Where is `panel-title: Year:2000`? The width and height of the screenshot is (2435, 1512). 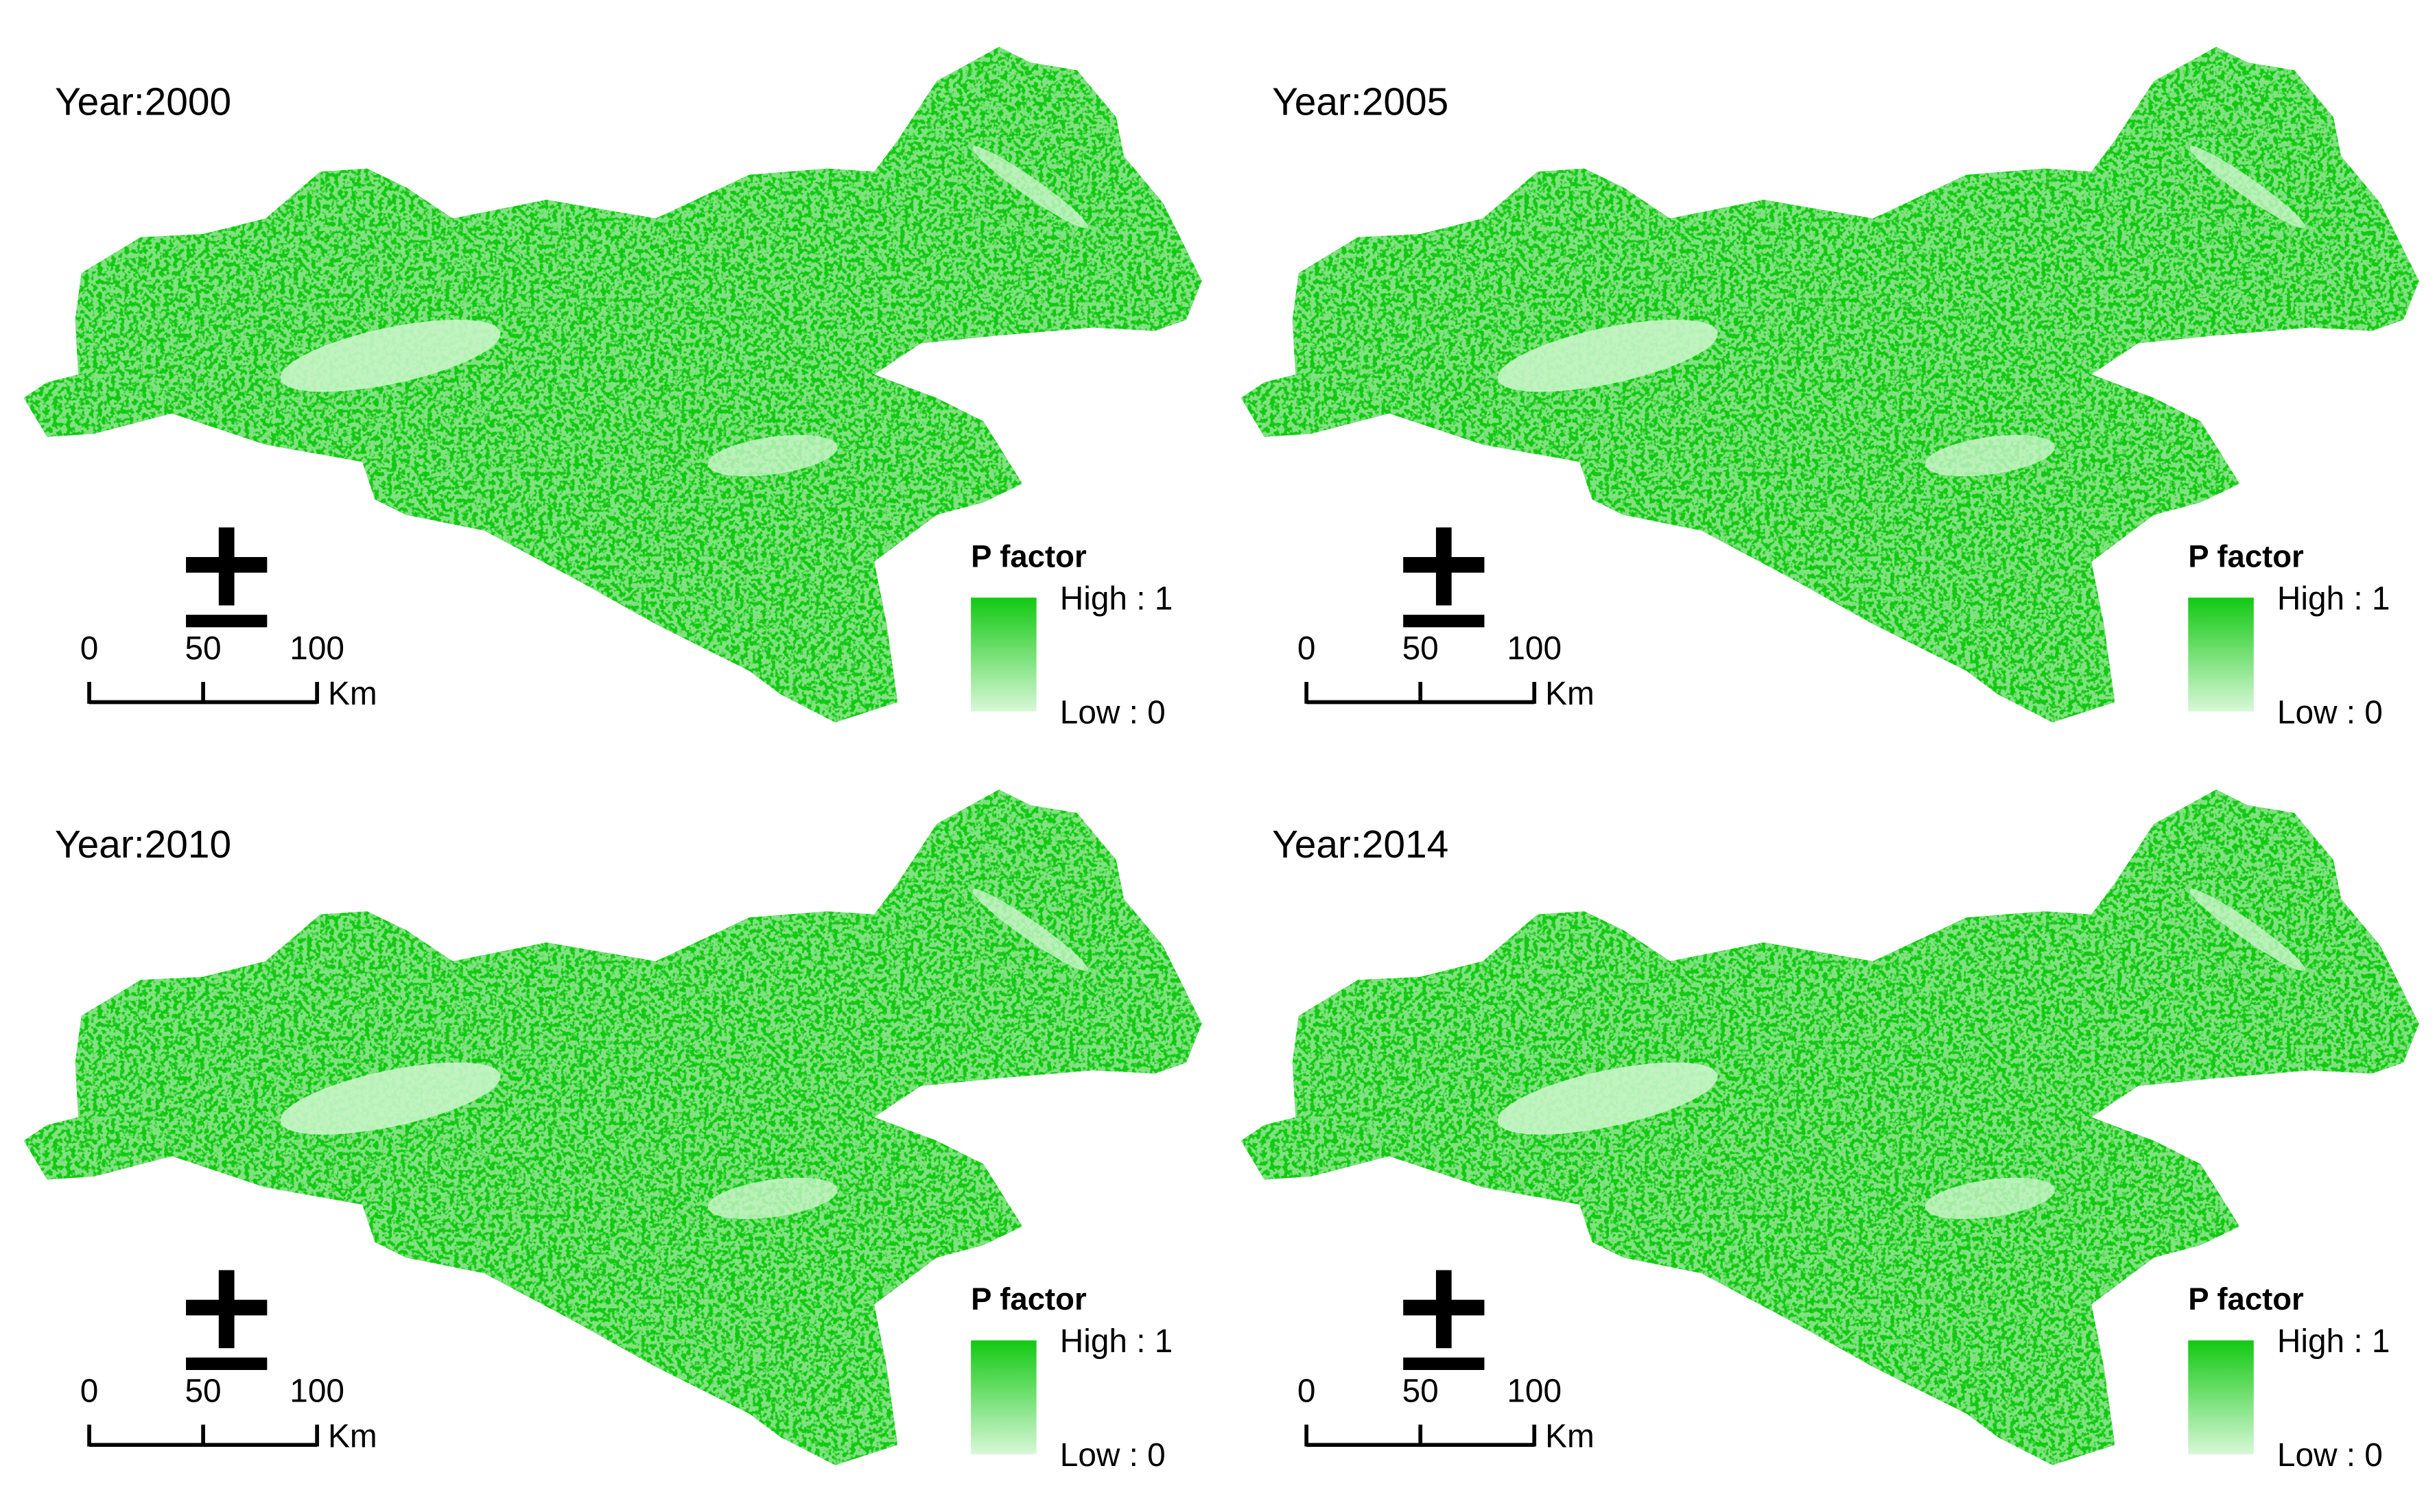 panel-title: Year:2000 is located at coordinates (143, 101).